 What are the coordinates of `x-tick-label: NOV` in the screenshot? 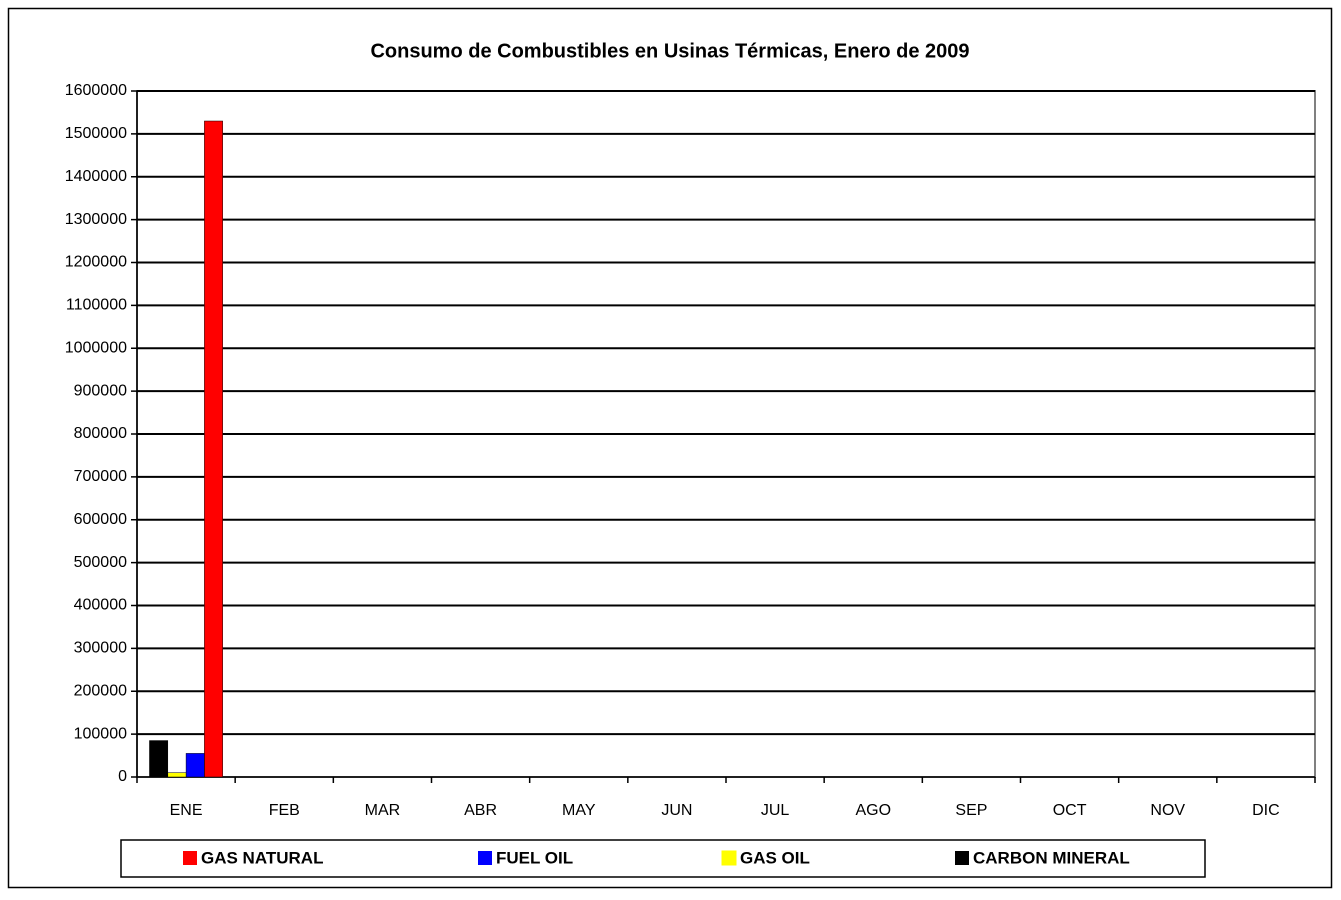 It's located at (1167, 810).